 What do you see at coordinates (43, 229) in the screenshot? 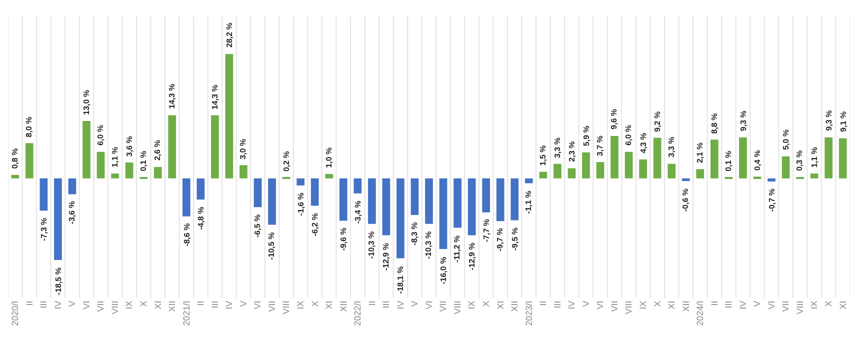
I see `data-label: -7,3 %` at bounding box center [43, 229].